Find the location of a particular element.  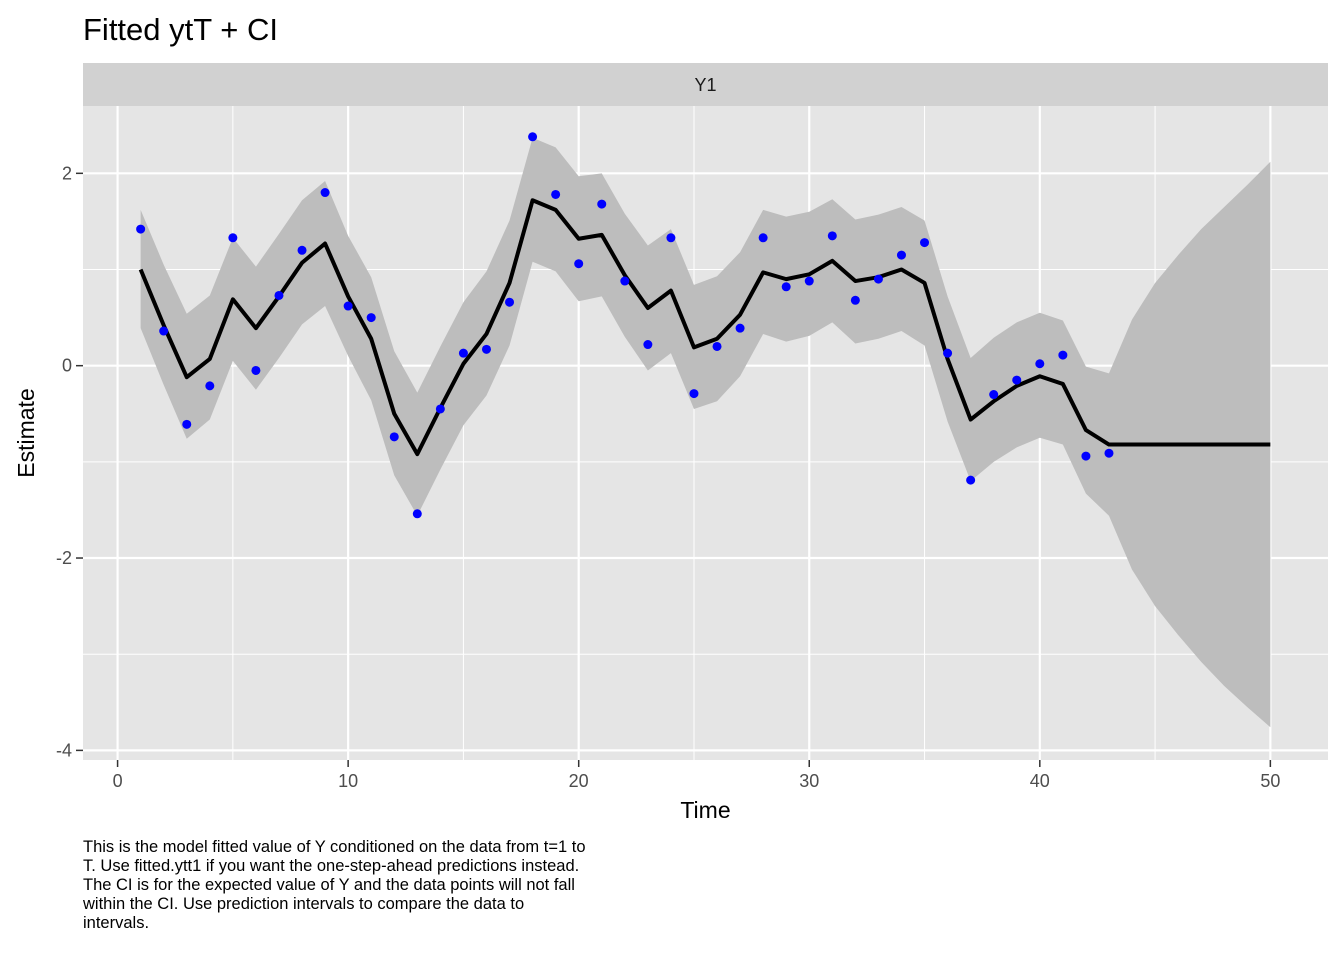

x-axis-title: Time is located at coordinates (705, 810).